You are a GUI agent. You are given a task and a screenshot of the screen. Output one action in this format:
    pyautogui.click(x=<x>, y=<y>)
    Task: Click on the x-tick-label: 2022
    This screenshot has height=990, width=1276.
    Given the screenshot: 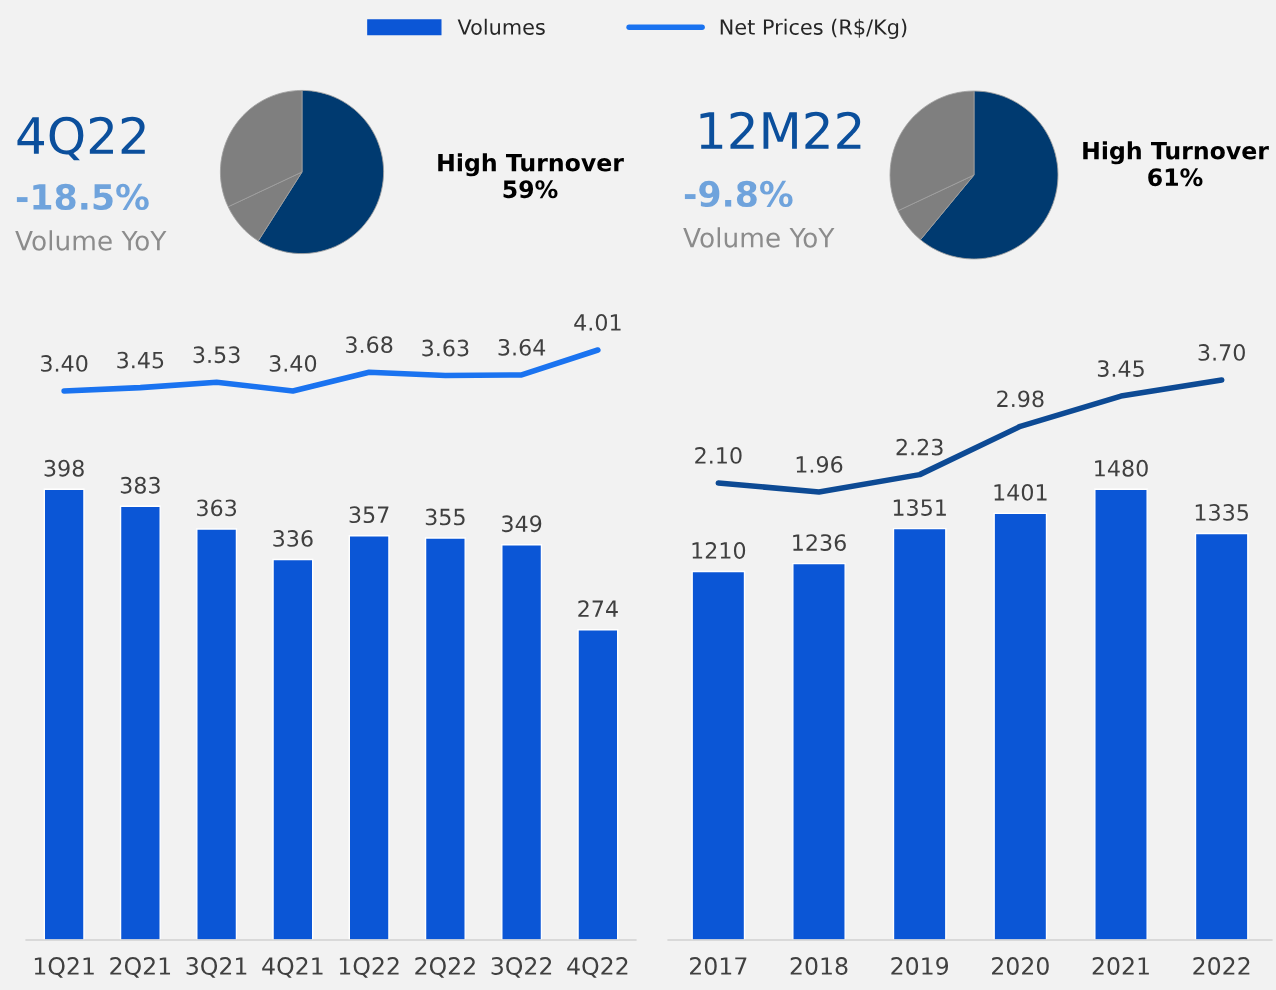 What is the action you would take?
    pyautogui.click(x=1221, y=966)
    